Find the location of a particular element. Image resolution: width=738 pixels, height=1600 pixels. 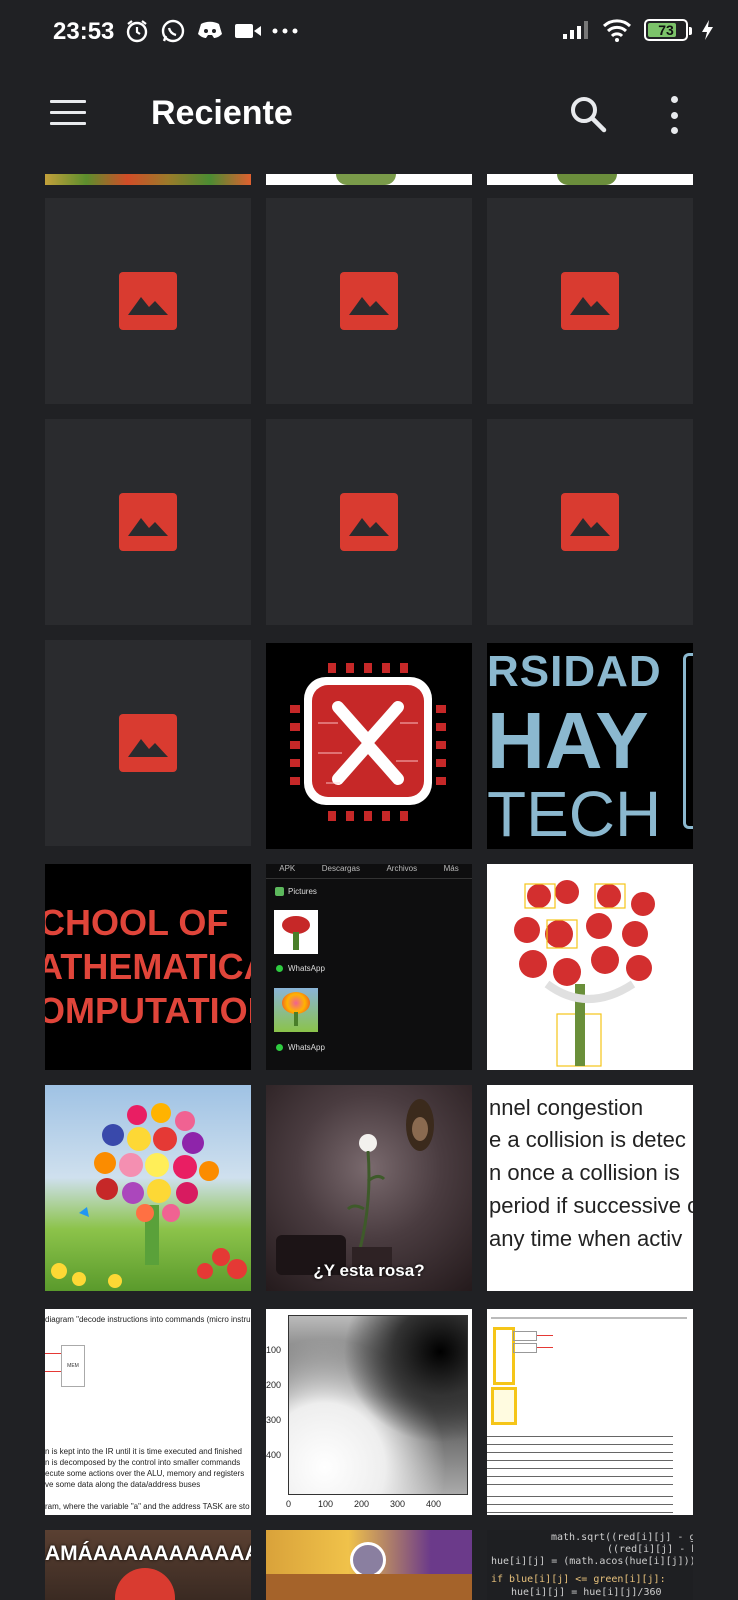

search-icon is located at coordinates (588, 114).